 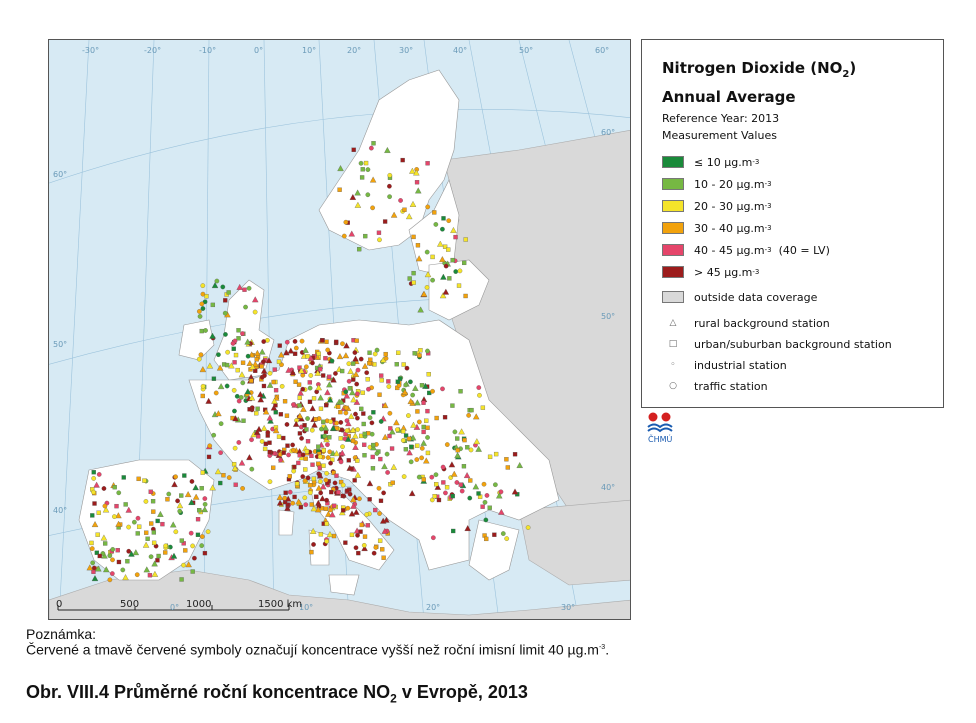 What do you see at coordinates (460, 50) in the screenshot?
I see `lon-tick: 40°` at bounding box center [460, 50].